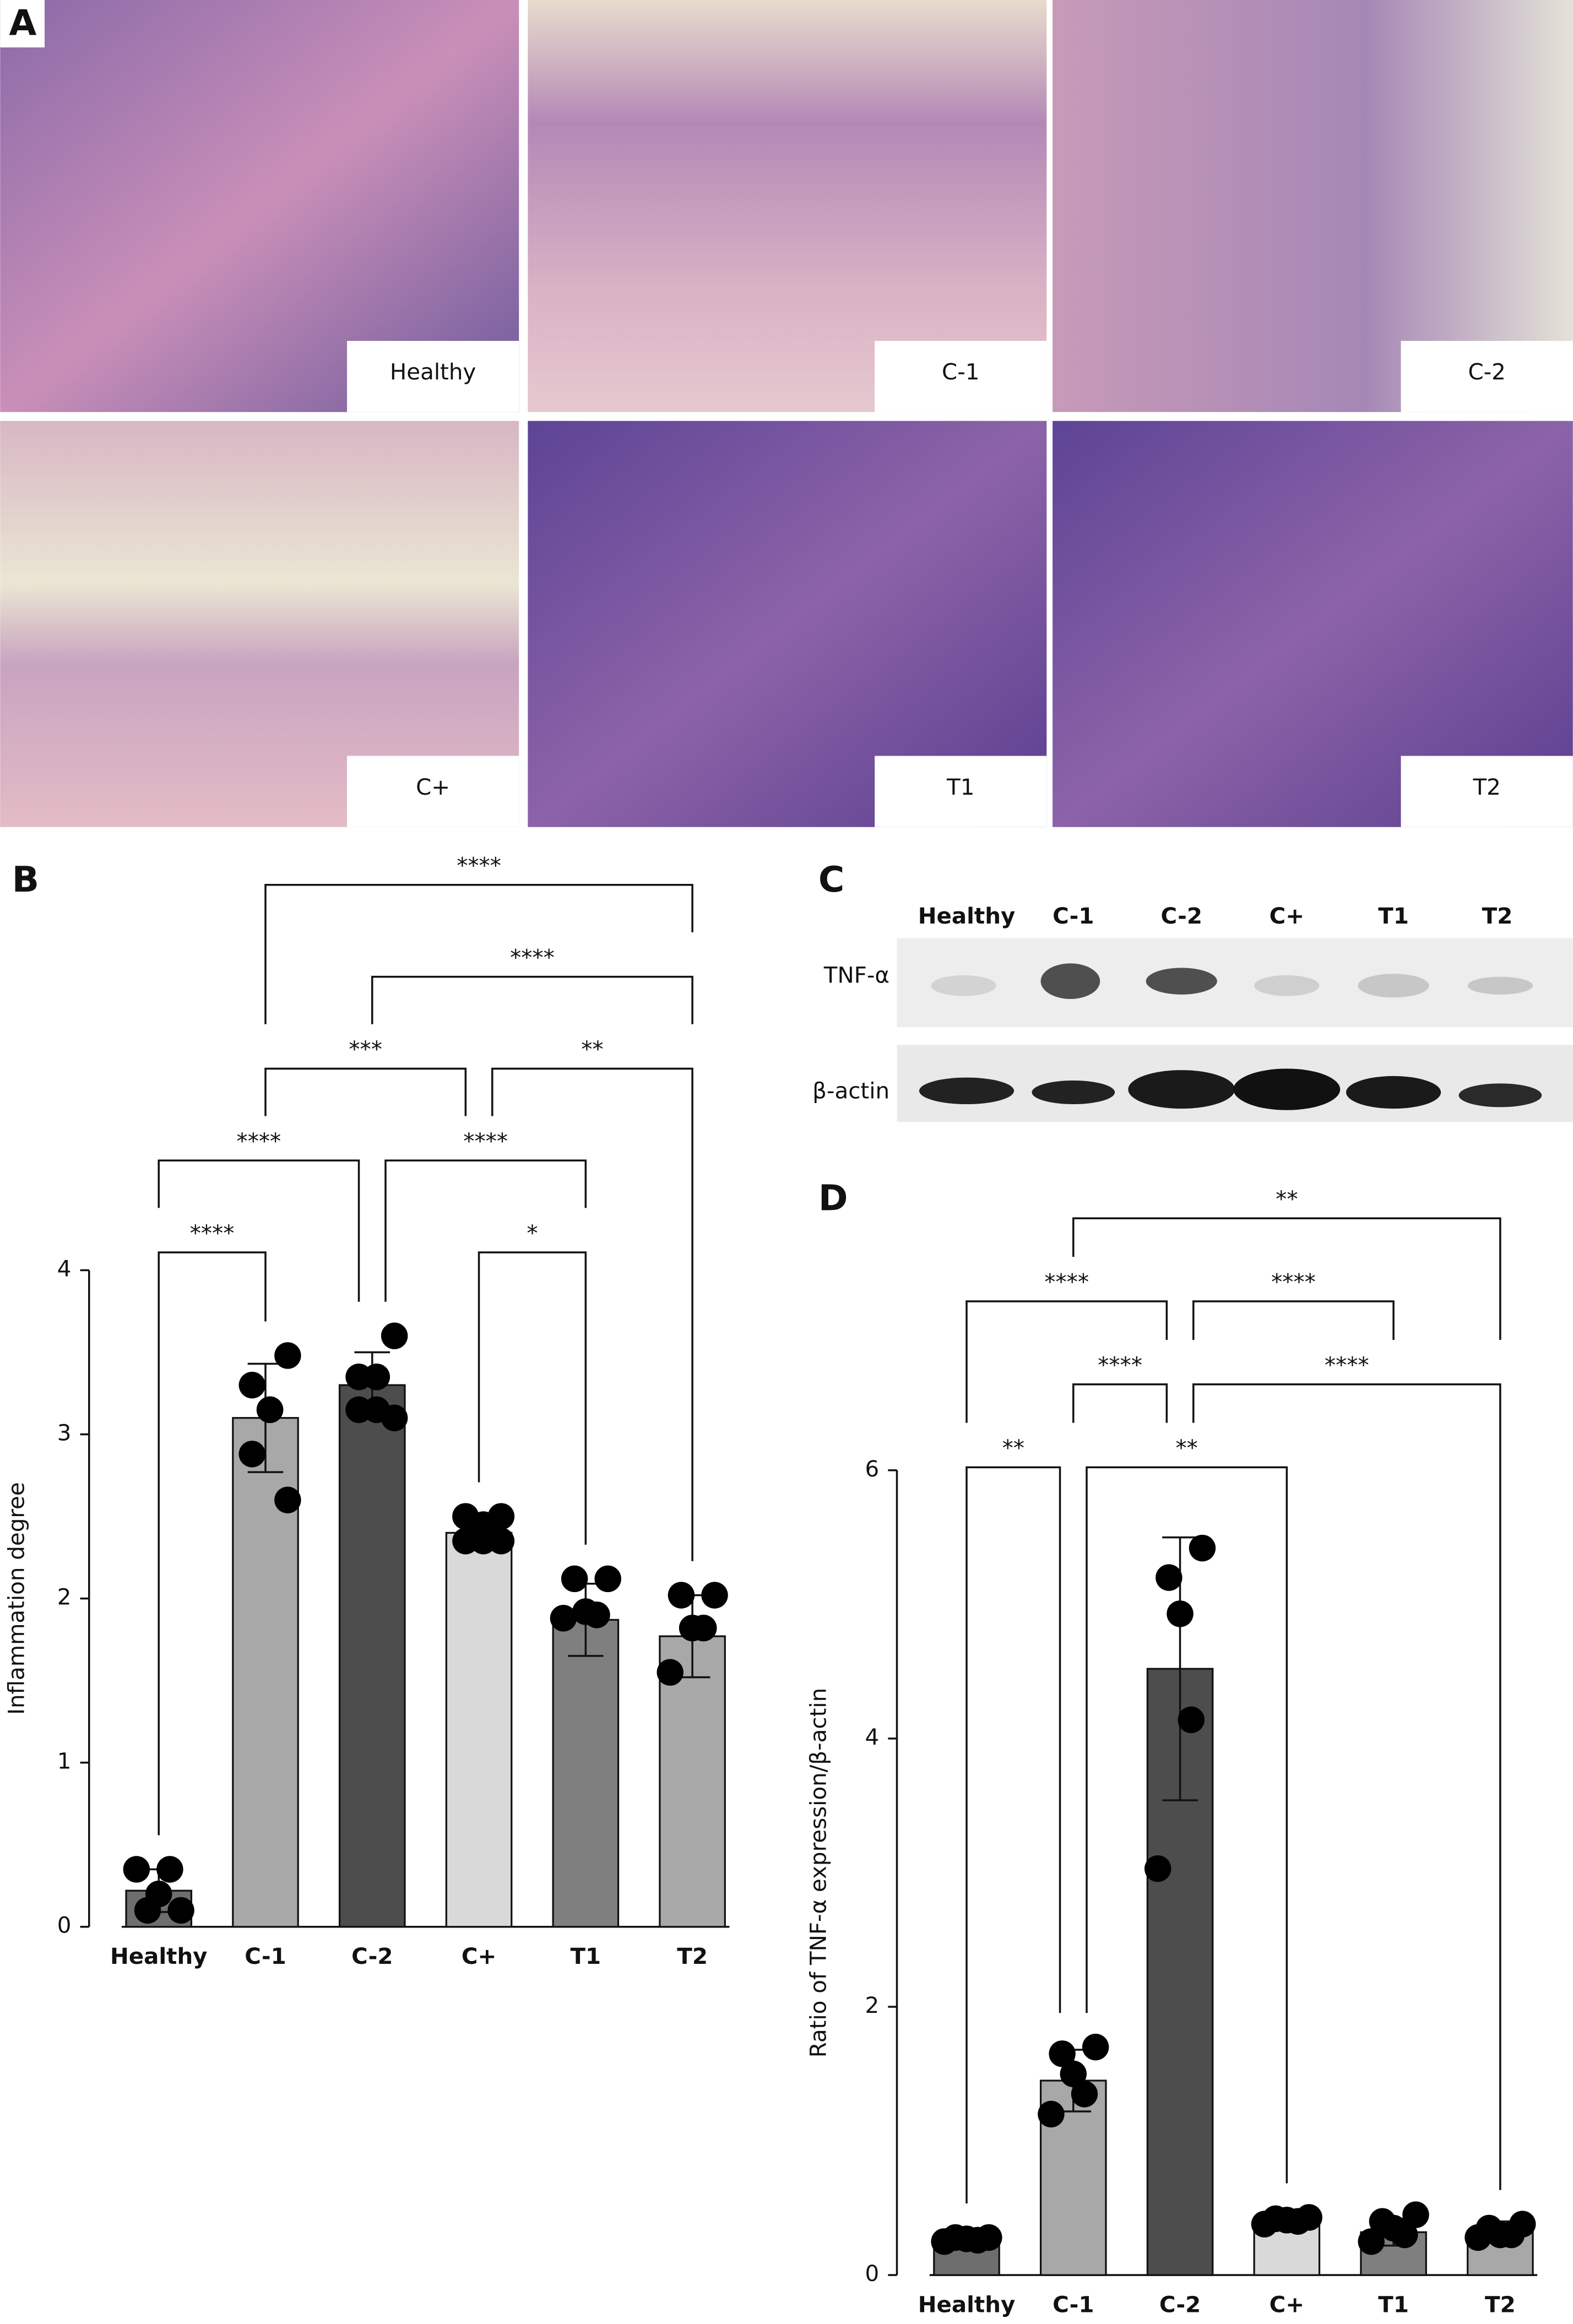  Describe the element at coordinates (967, 916) in the screenshot. I see `lane-label: Healthy` at that location.